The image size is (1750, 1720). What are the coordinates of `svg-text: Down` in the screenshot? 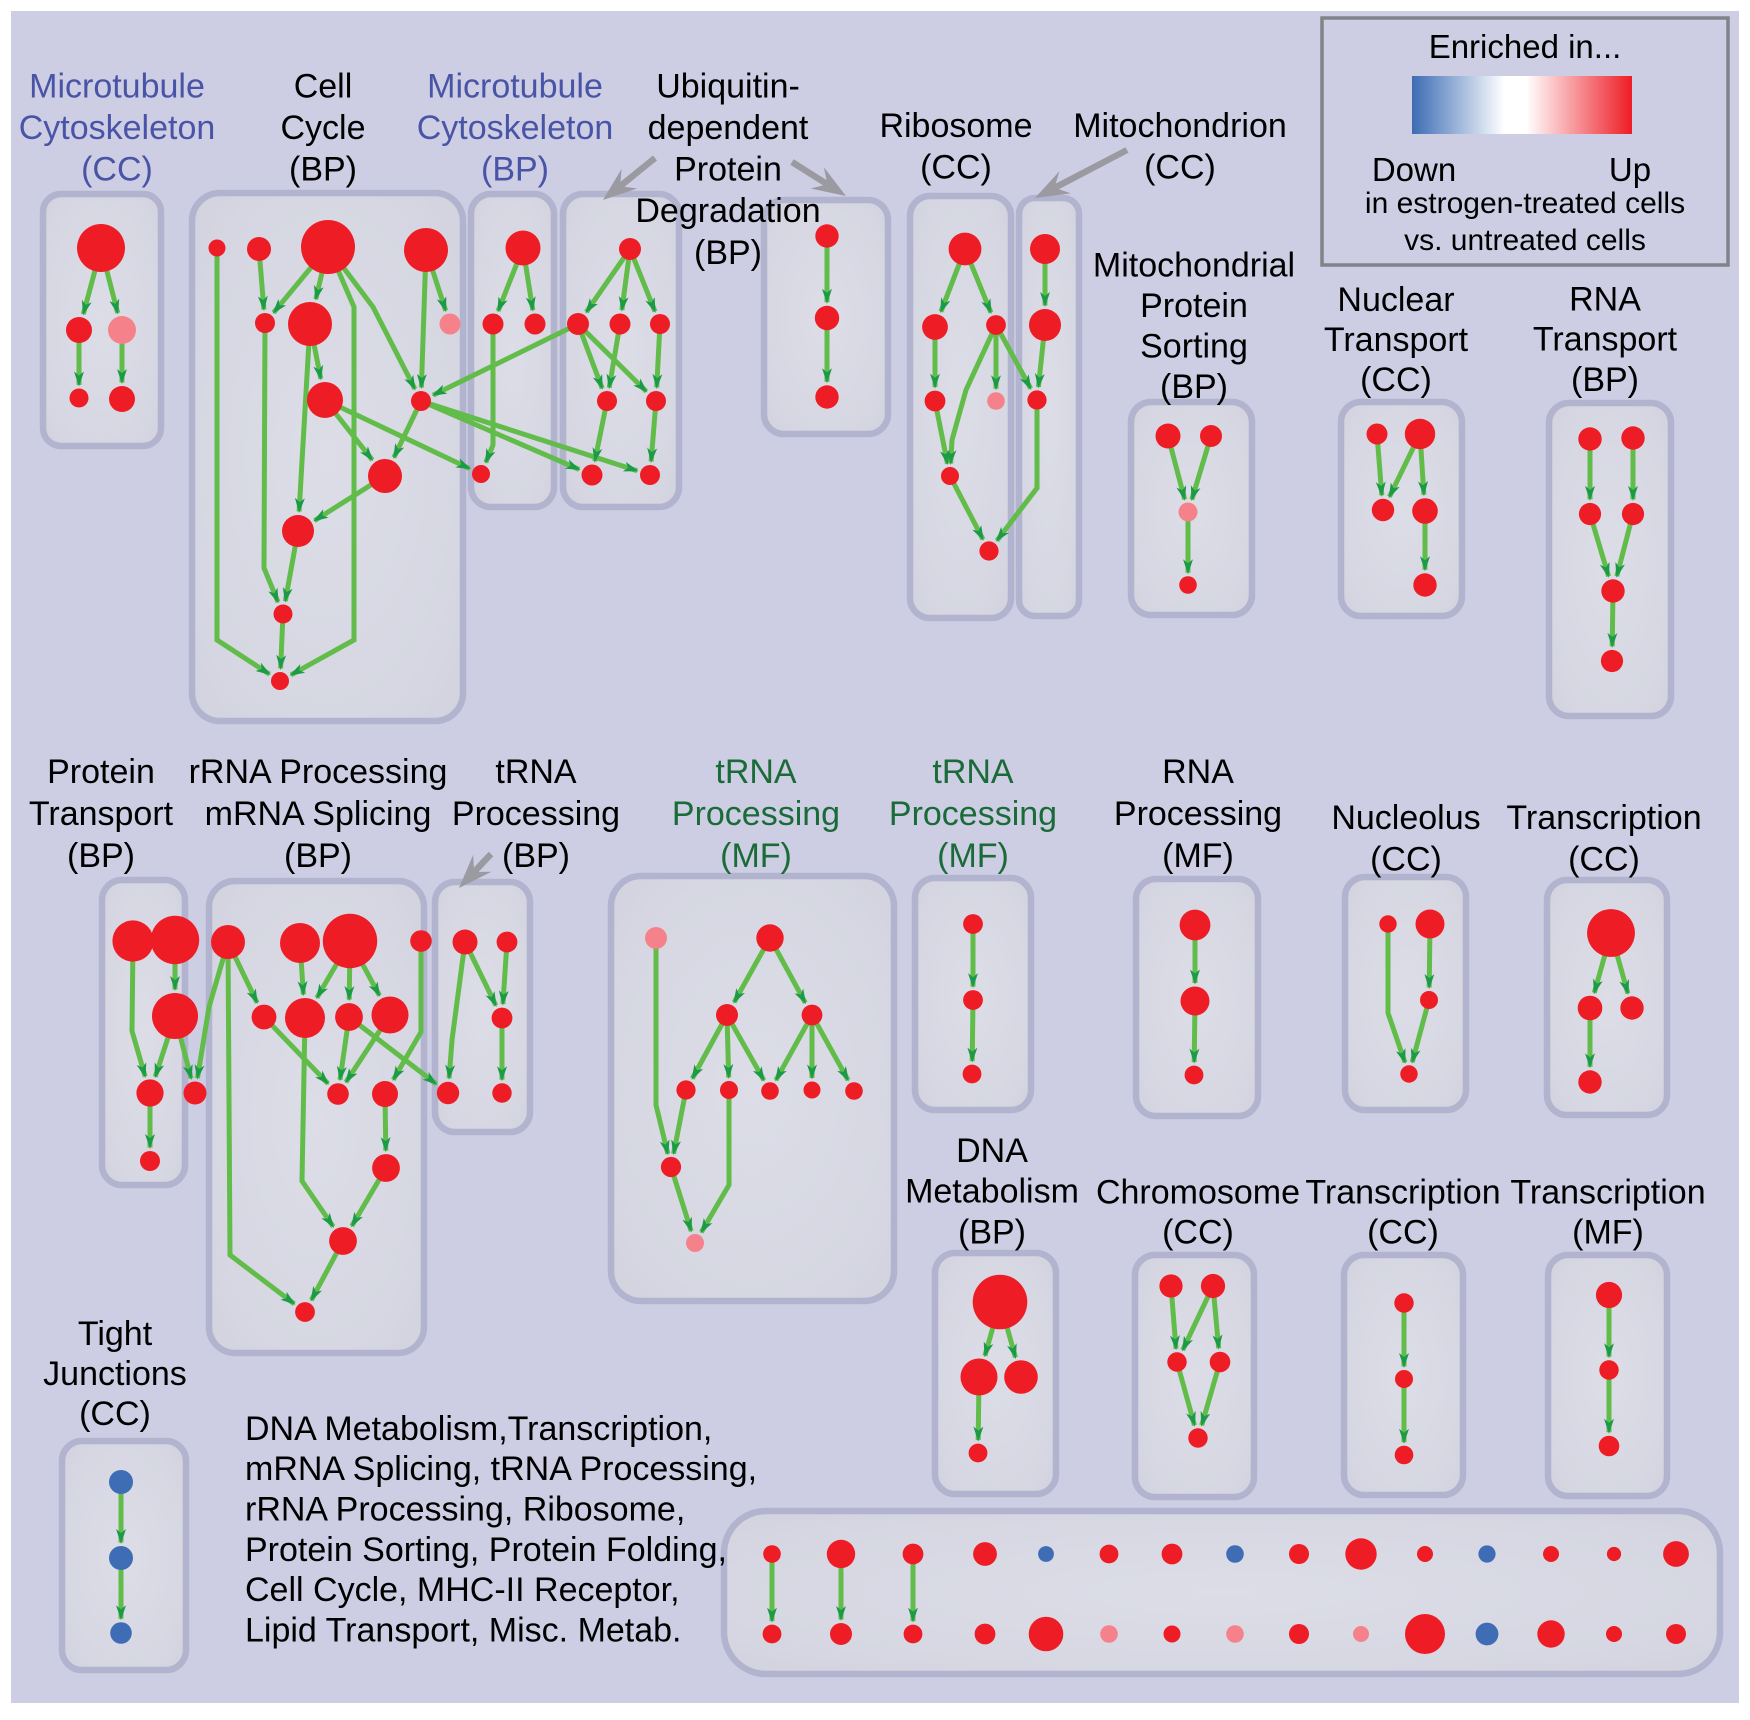 It's located at (1414, 169).